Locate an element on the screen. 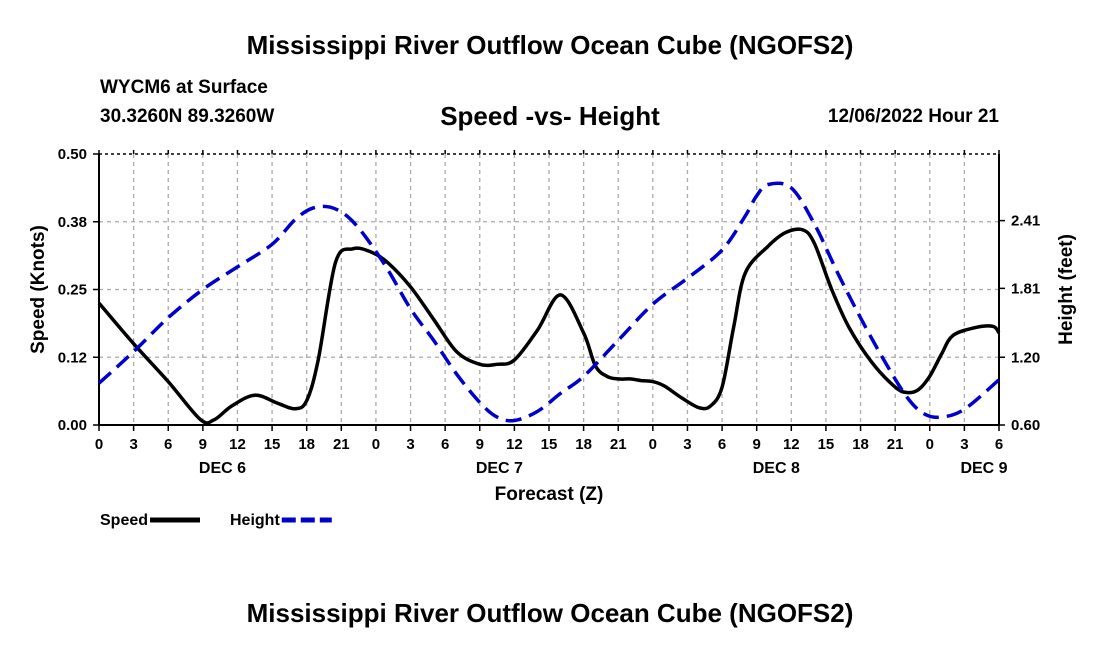 The height and width of the screenshot is (650, 1100). y-tick-label-right: 1.20 is located at coordinates (1025, 357).